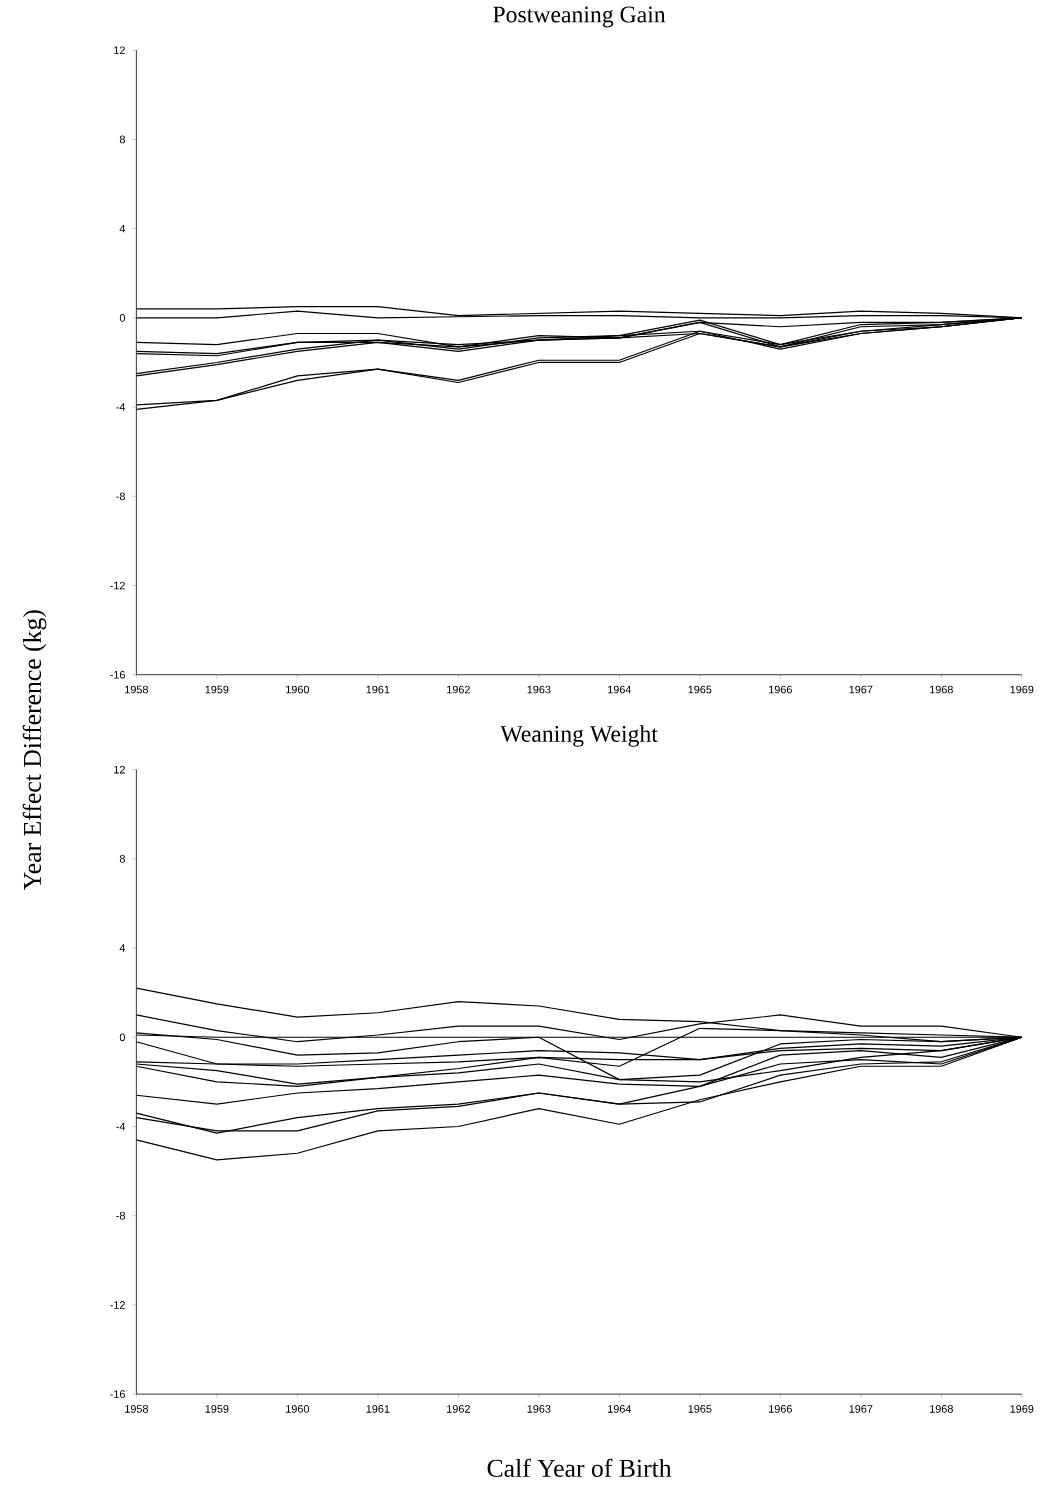 This screenshot has height=1489, width=1041. What do you see at coordinates (34, 750) in the screenshot?
I see `y-axis-title: Year Effect Difference (kg)` at bounding box center [34, 750].